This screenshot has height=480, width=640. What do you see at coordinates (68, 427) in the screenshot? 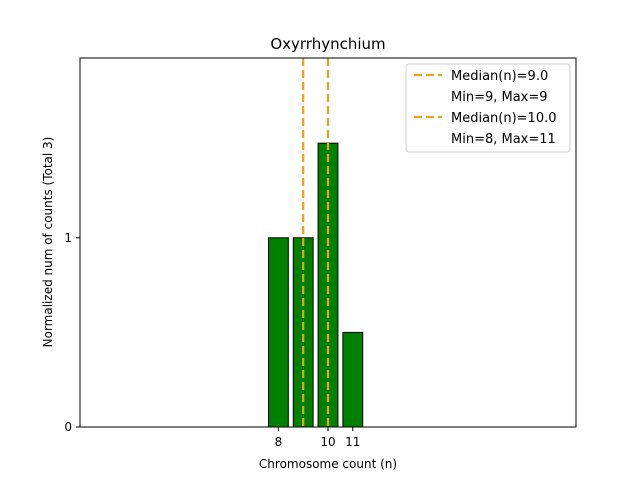
I see `y-tick-label-0: 0` at bounding box center [68, 427].